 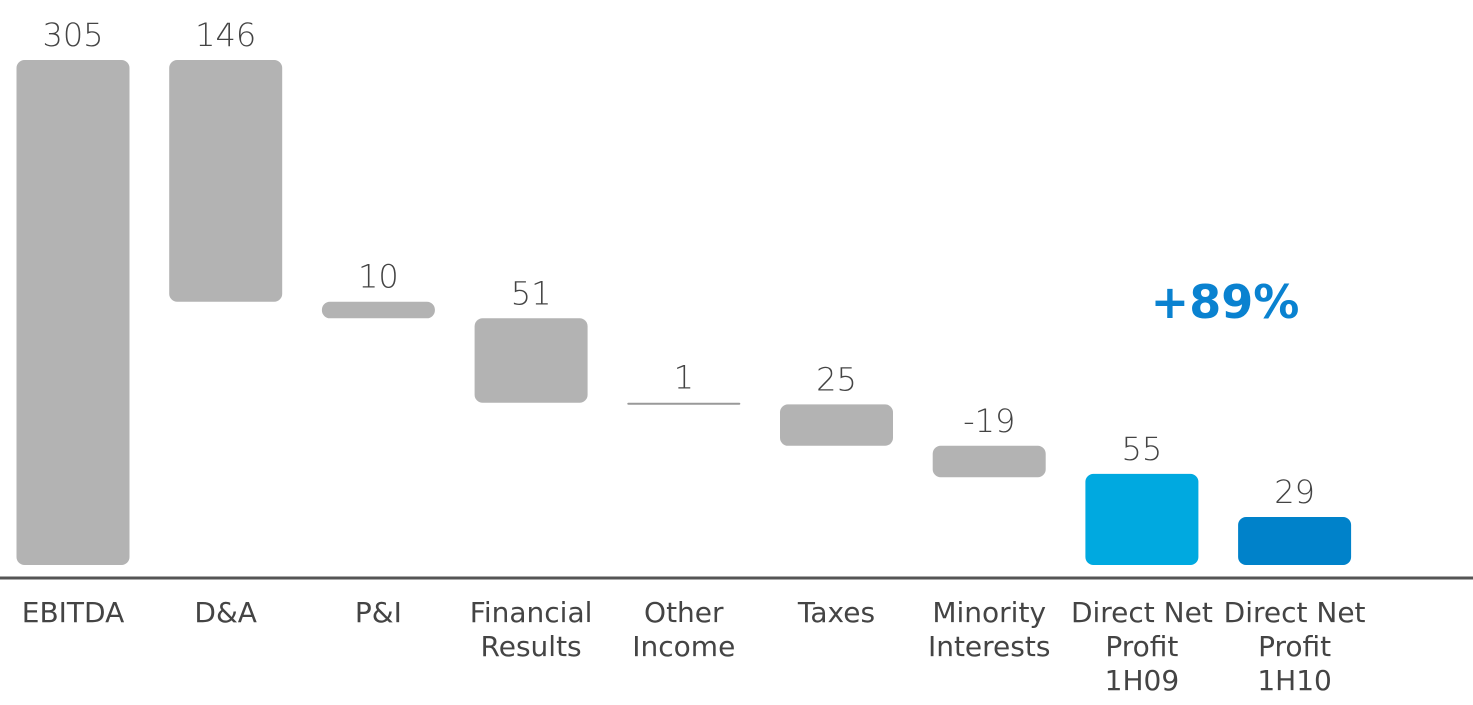 What do you see at coordinates (531, 629) in the screenshot?
I see `x-tick-label: Financial Results` at bounding box center [531, 629].